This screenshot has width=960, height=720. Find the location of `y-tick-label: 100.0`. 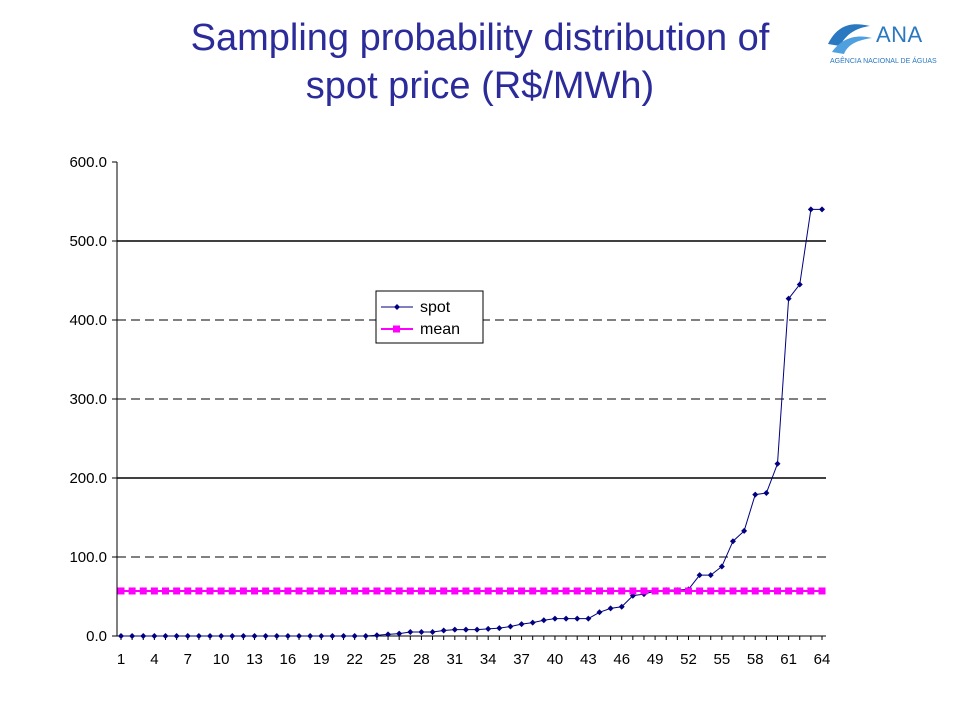

y-tick-label: 100.0 is located at coordinates (88, 557).